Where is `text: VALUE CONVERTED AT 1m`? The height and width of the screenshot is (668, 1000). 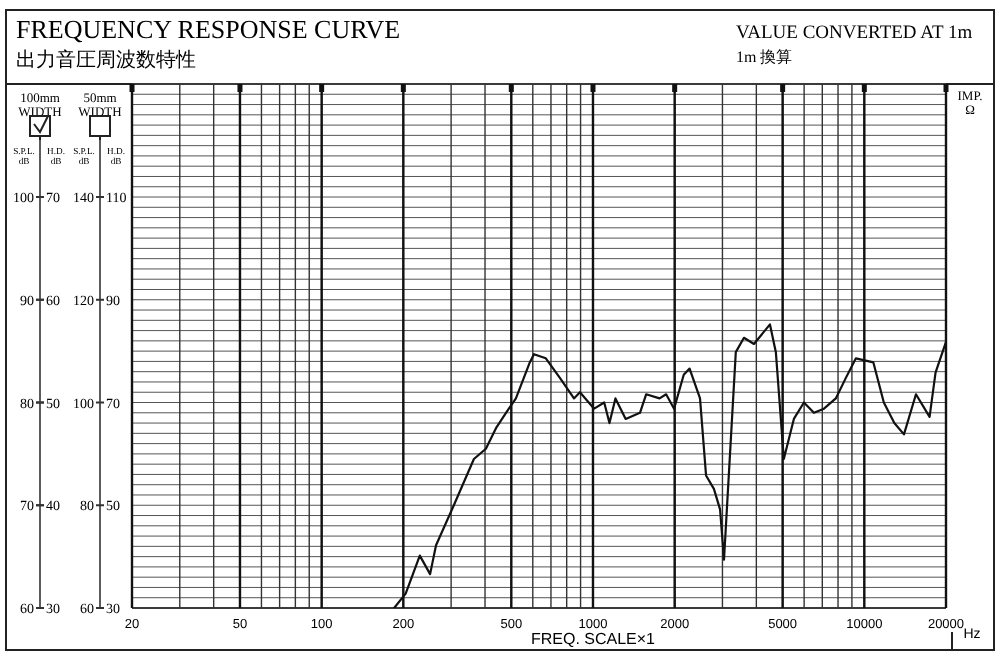
text: VALUE CONVERTED AT 1m is located at coordinates (855, 34).